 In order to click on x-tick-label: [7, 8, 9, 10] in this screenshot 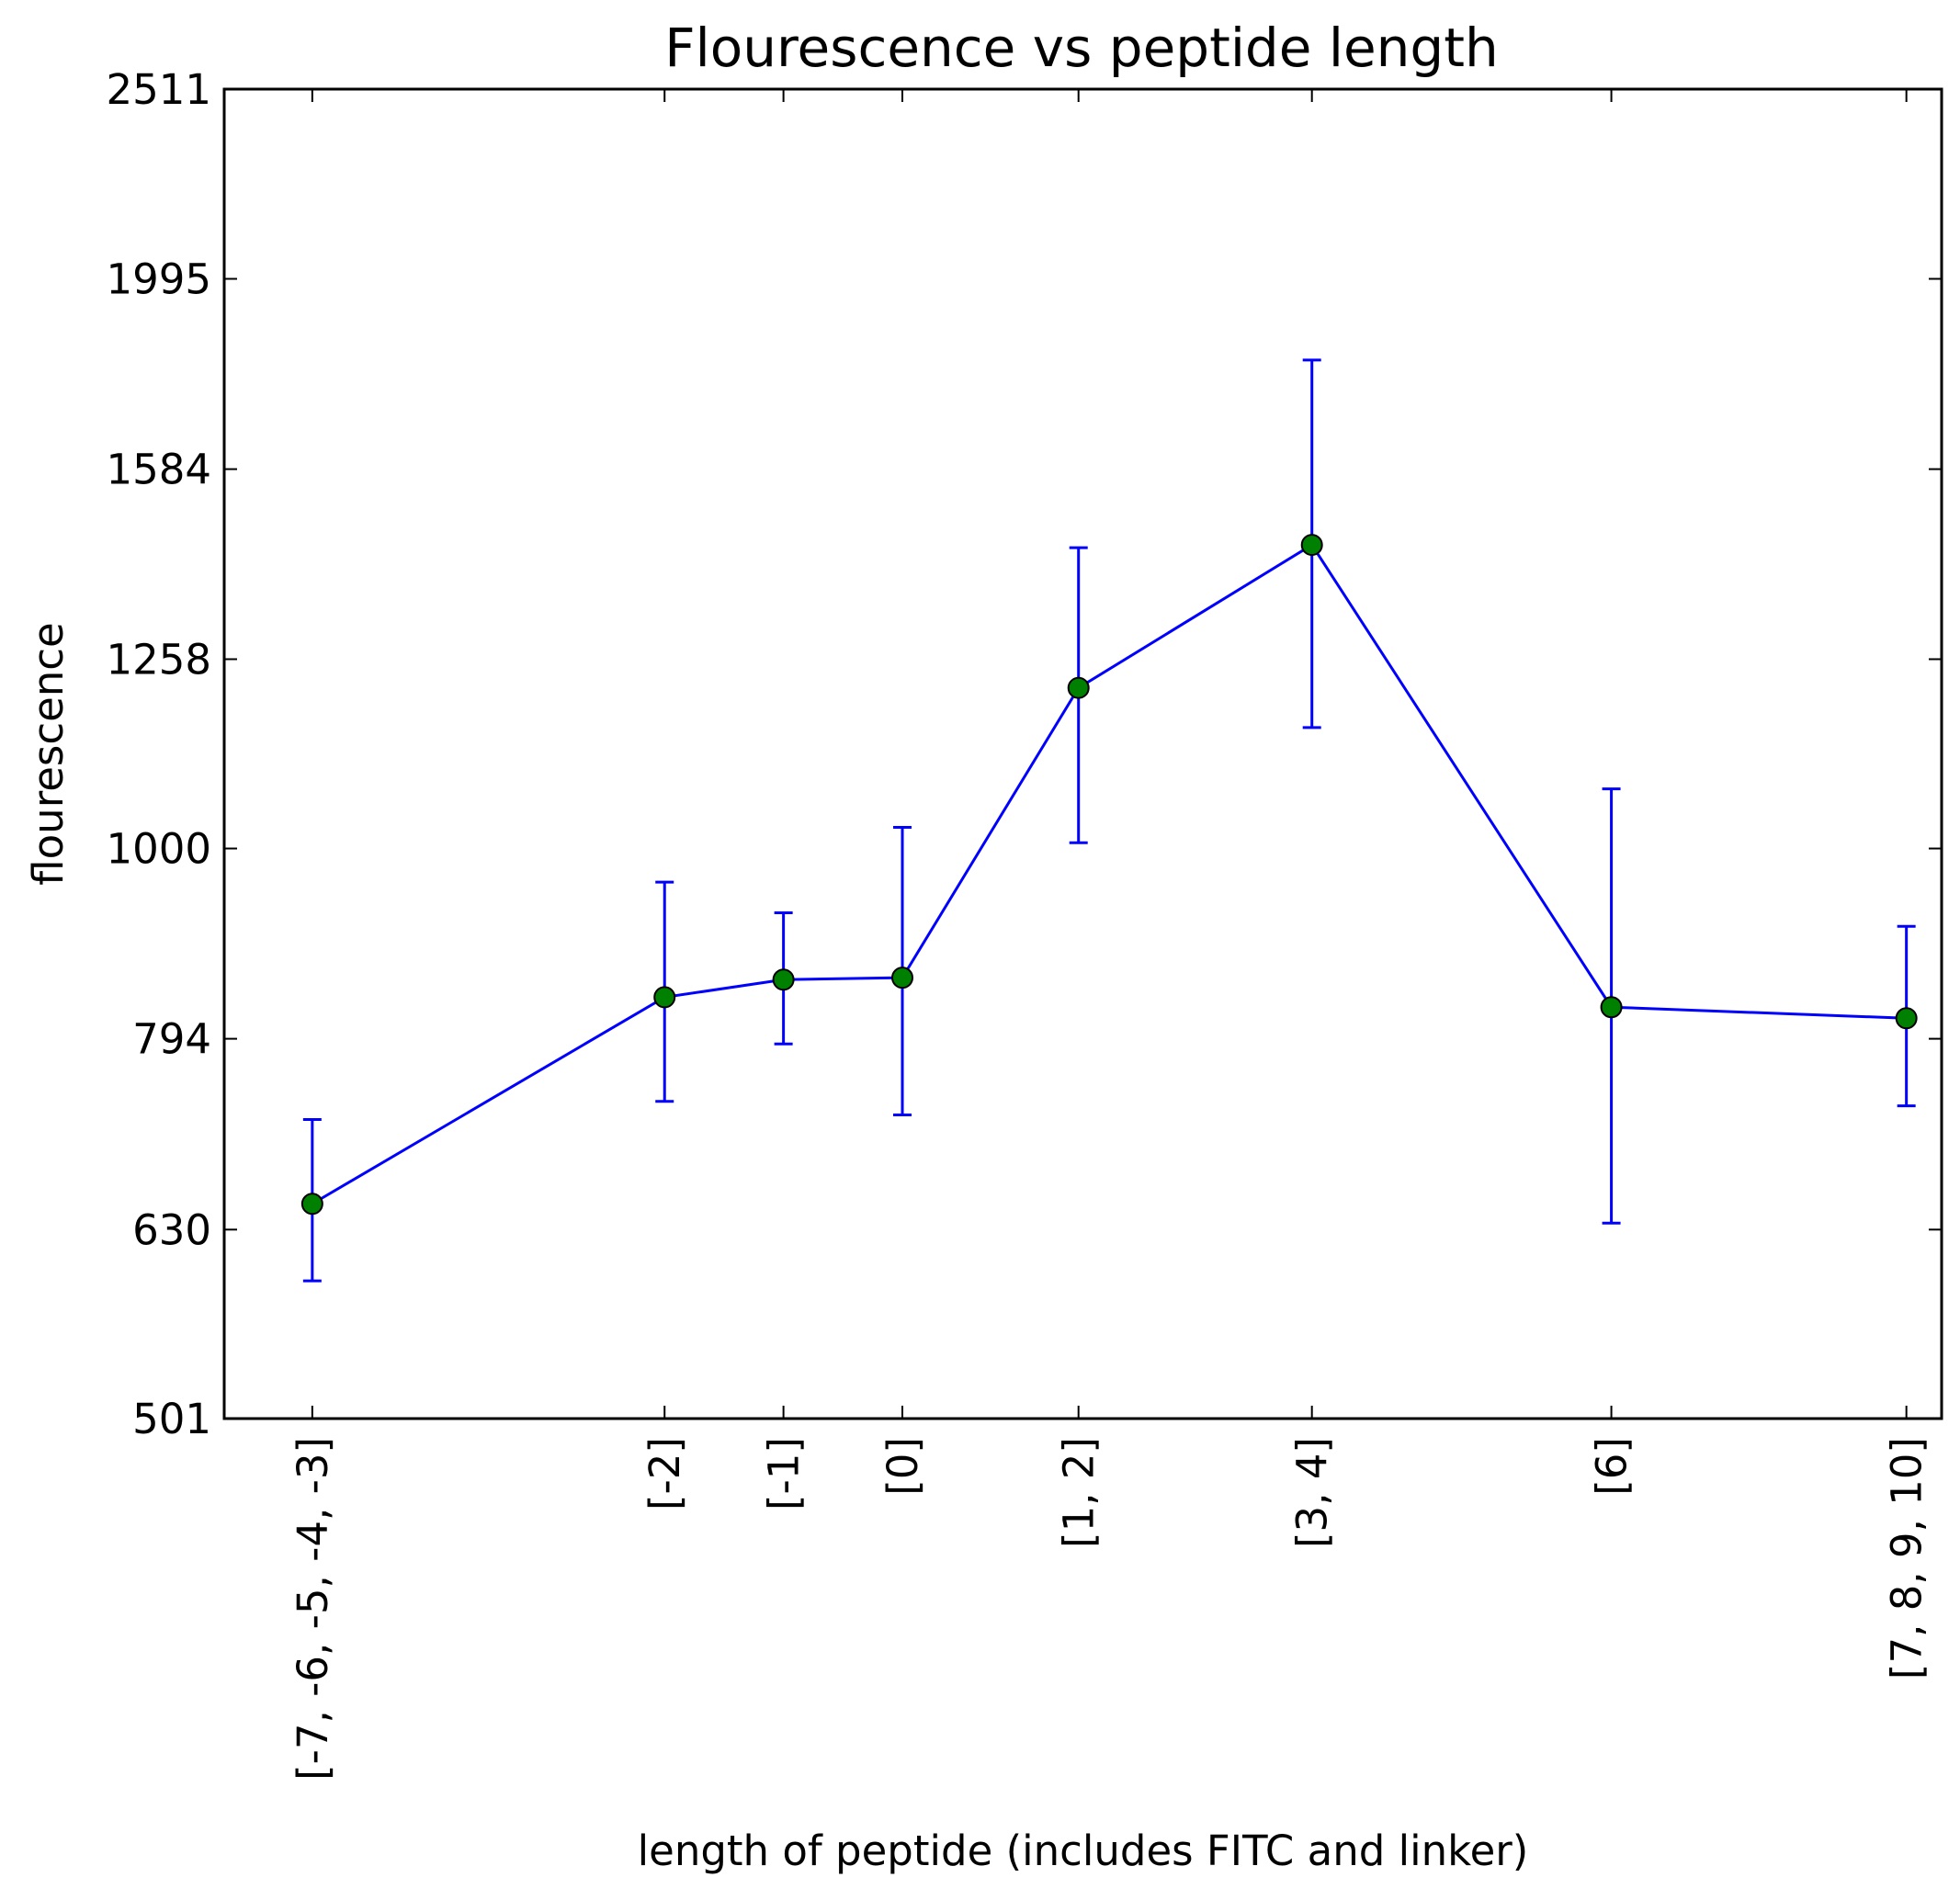, I will do `click(1908, 1558)`.